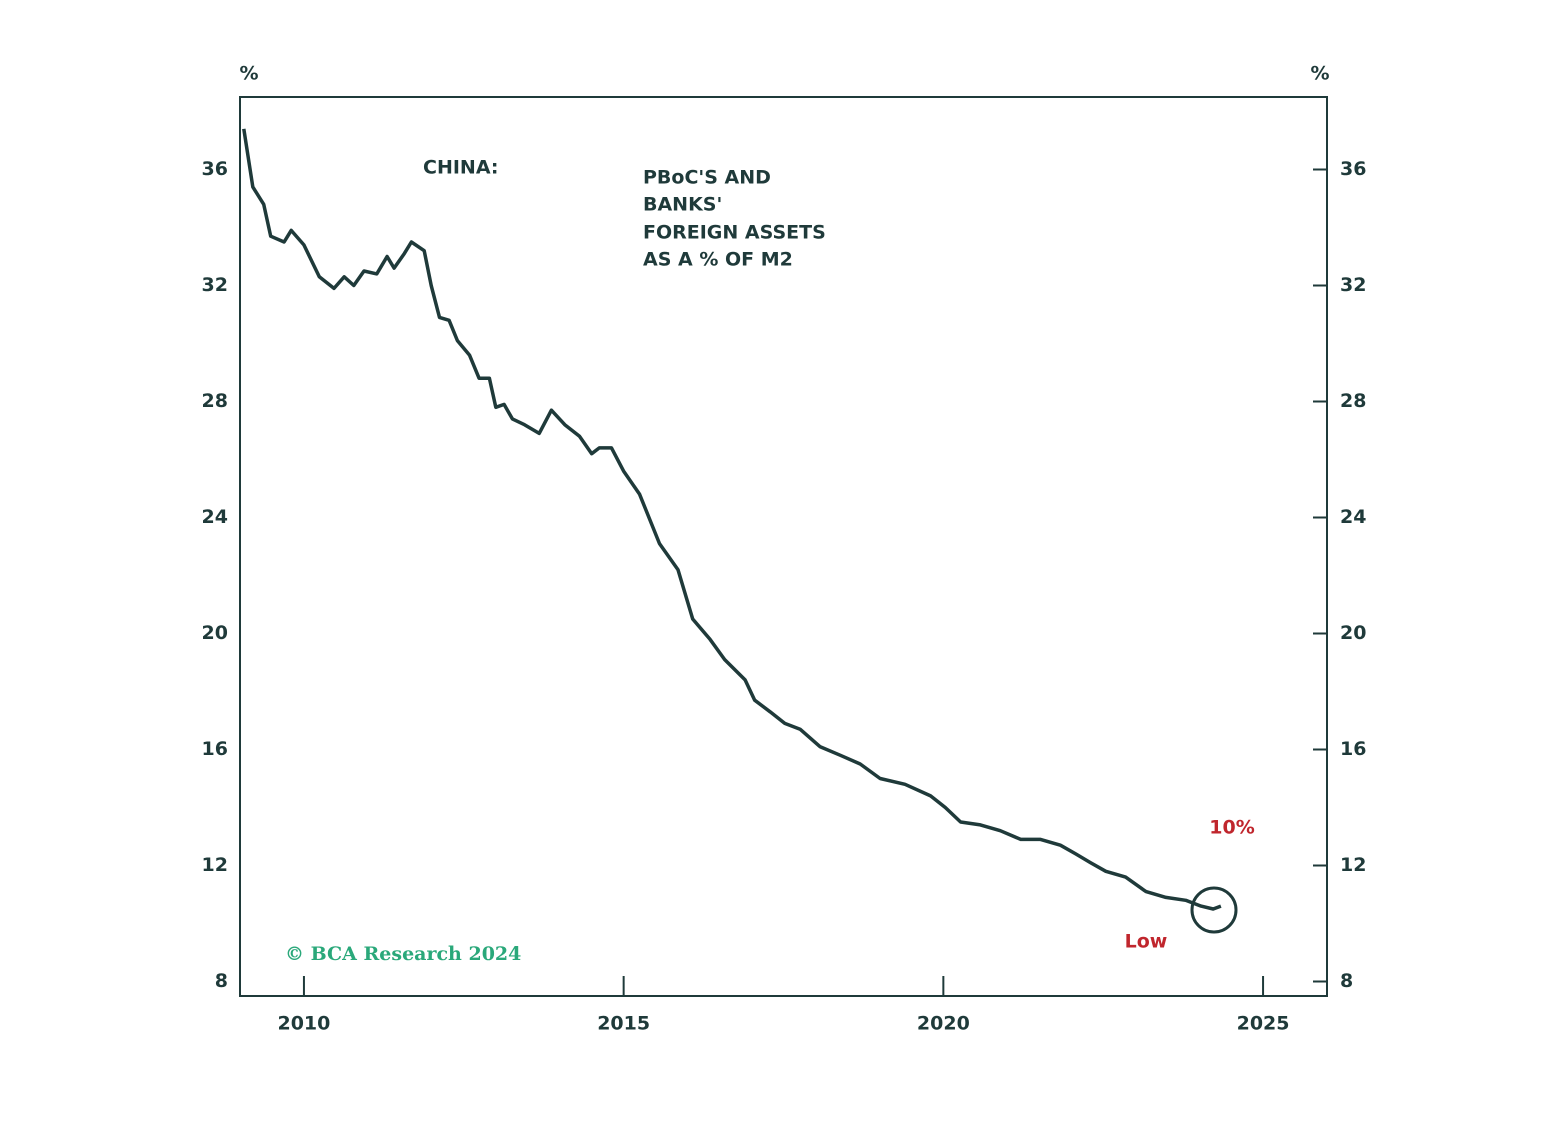  I want to click on y2-tick-label: 28, so click(1353, 401).